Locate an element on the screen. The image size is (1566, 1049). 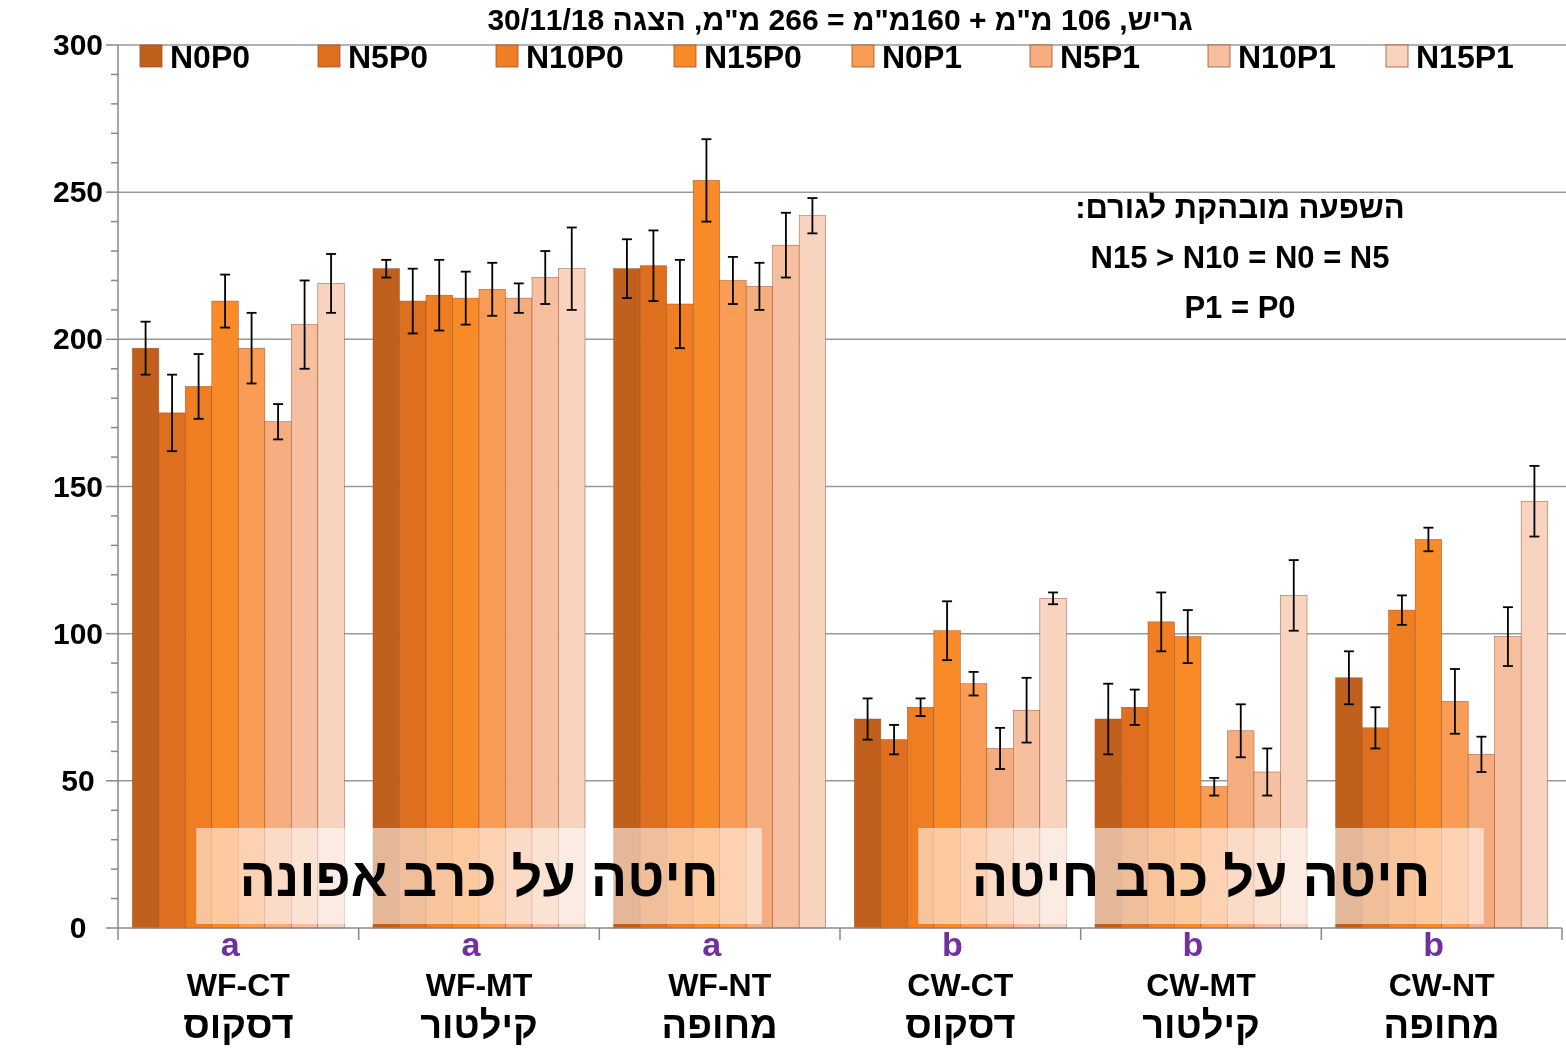
legend-label: N10P1 is located at coordinates (1287, 57).